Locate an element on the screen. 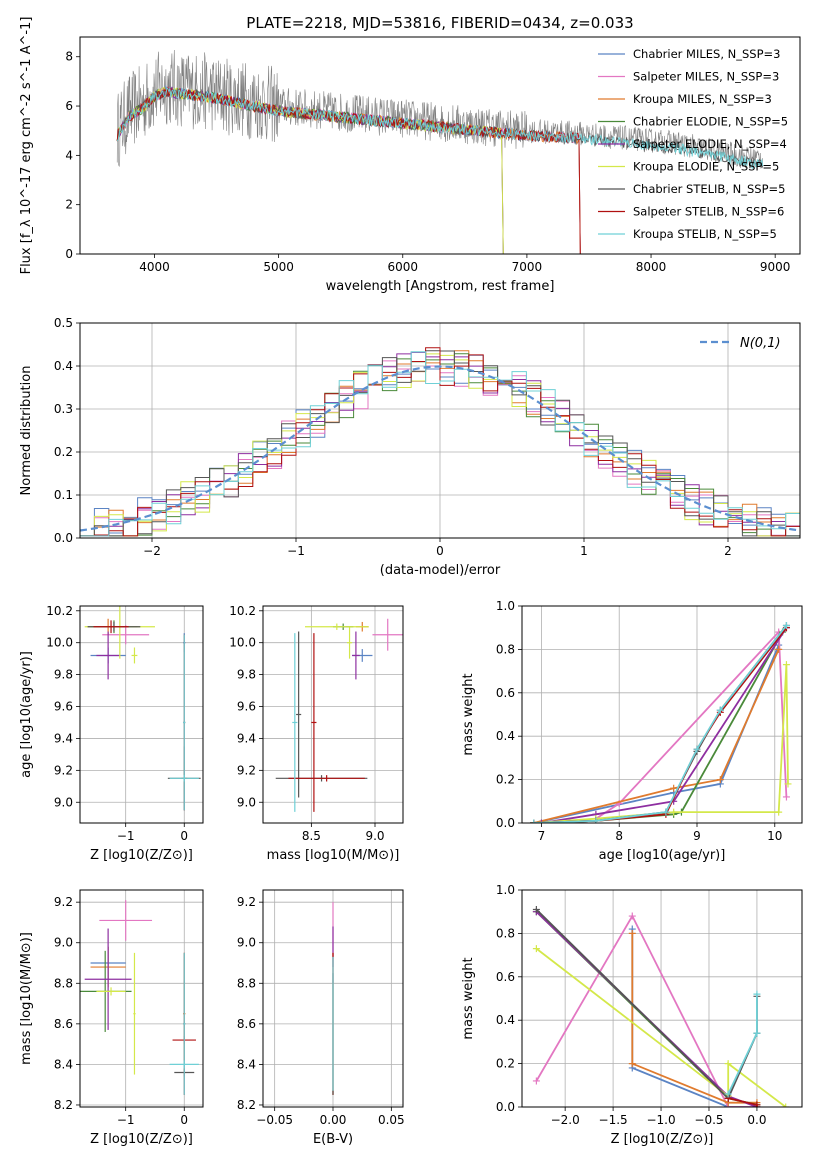  gaussian-curve is located at coordinates (440, 448).